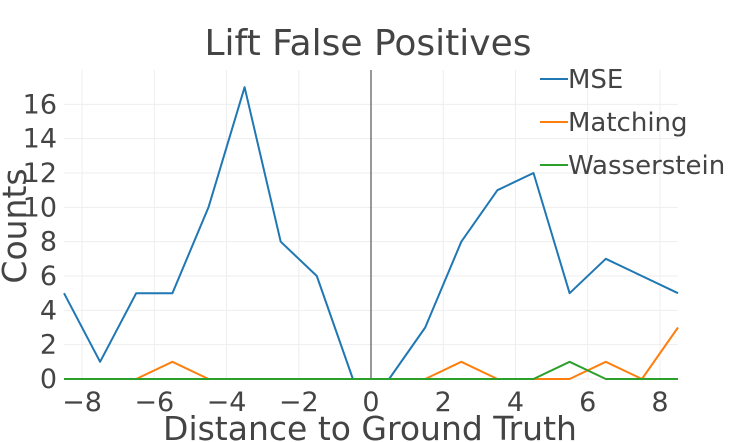 Image resolution: width=748 pixels, height=442 pixels. Describe the element at coordinates (515, 402) in the screenshot. I see `x-tick-label: 4` at that location.